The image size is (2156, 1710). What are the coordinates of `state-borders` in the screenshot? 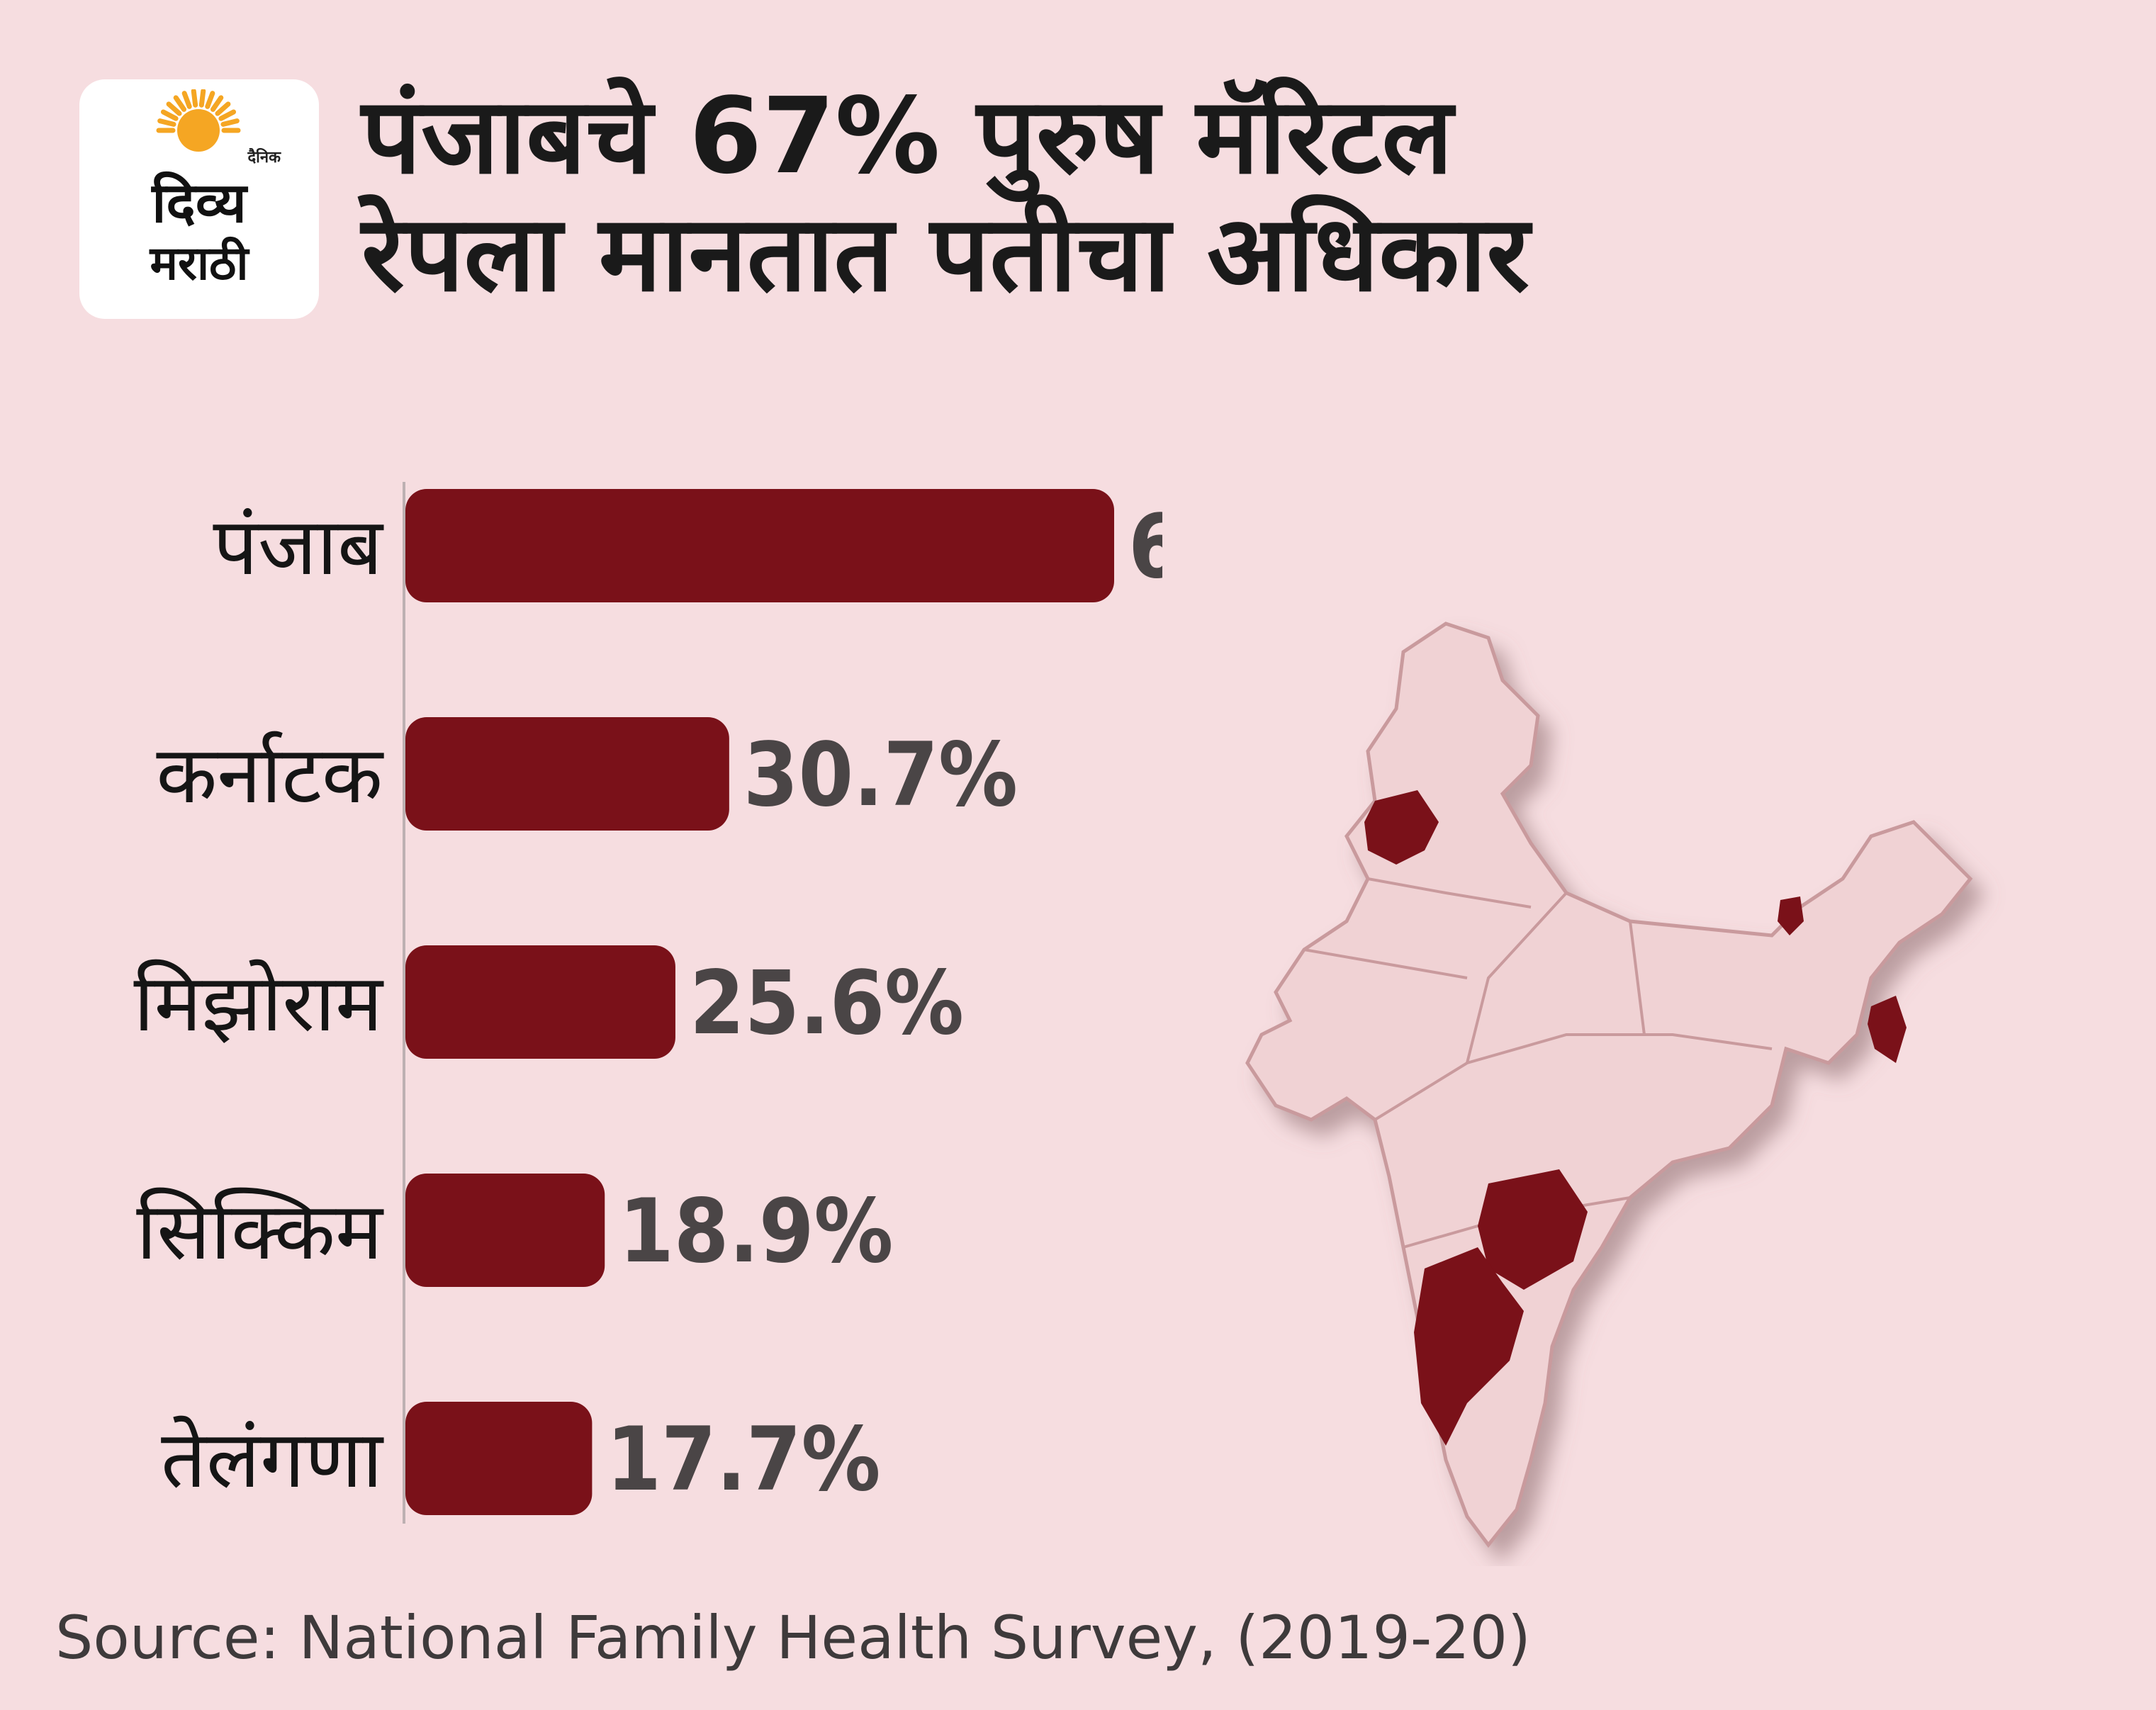 It's located at (1538, 1063).